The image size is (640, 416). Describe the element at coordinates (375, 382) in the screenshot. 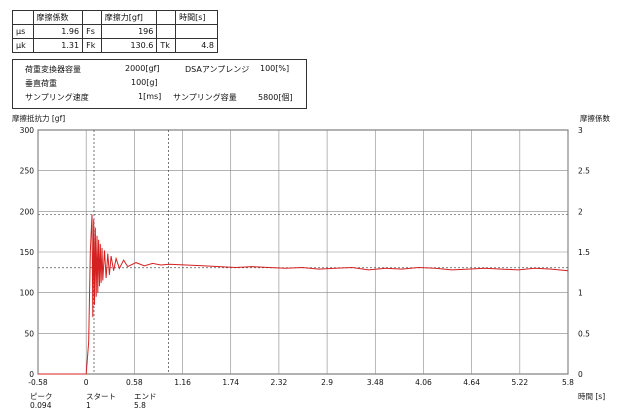

I see `x-tick-label: 3.48` at that location.